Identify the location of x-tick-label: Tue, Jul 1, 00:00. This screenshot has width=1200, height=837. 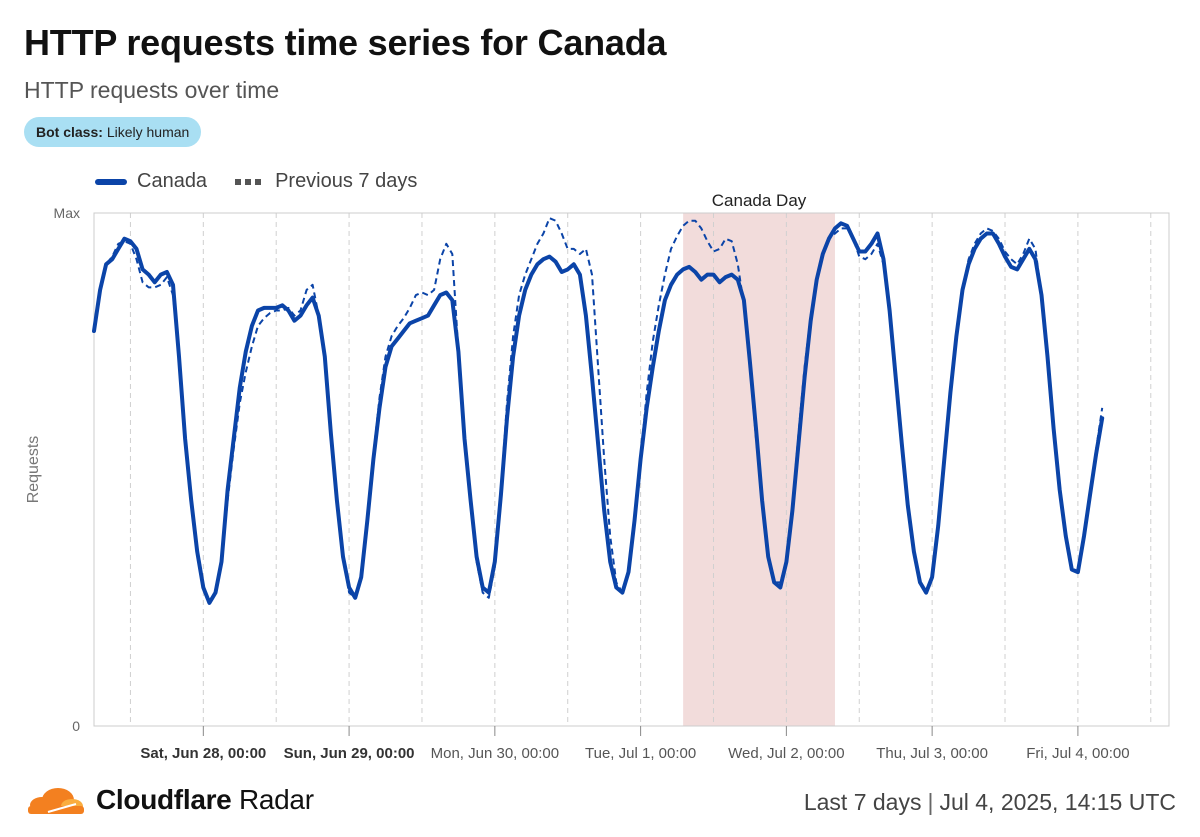
(640, 753).